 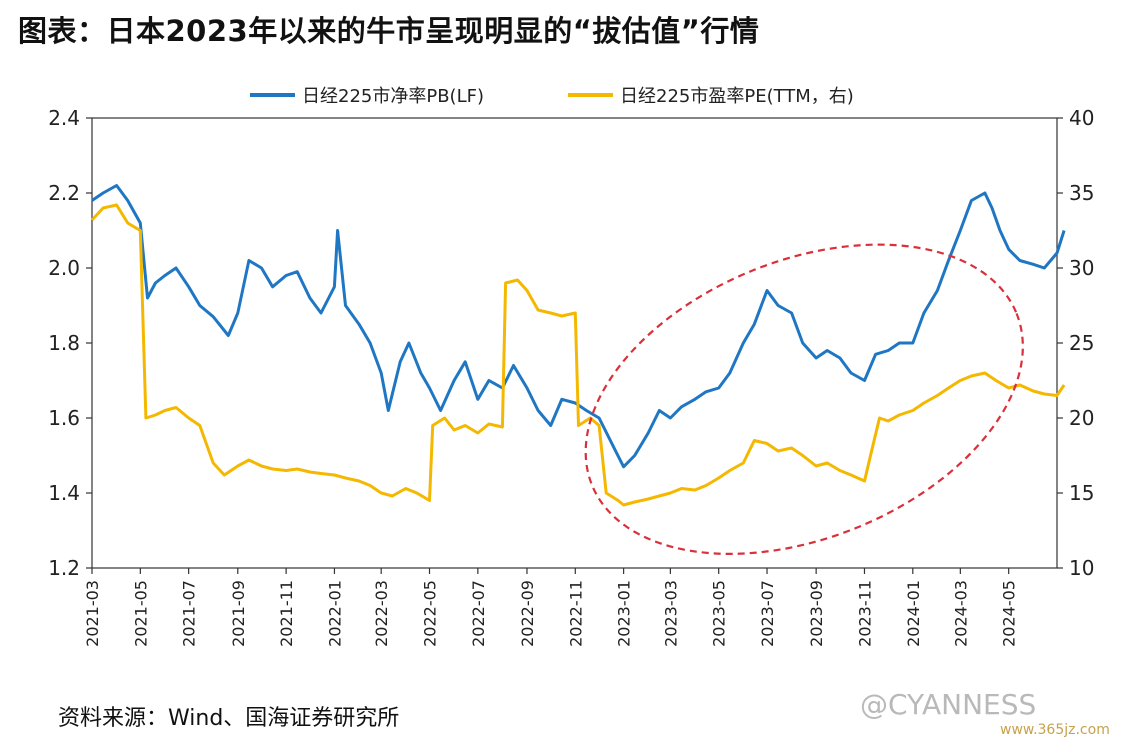 What do you see at coordinates (430, 613) in the screenshot?
I see `x-tick-label: 2022-05` at bounding box center [430, 613].